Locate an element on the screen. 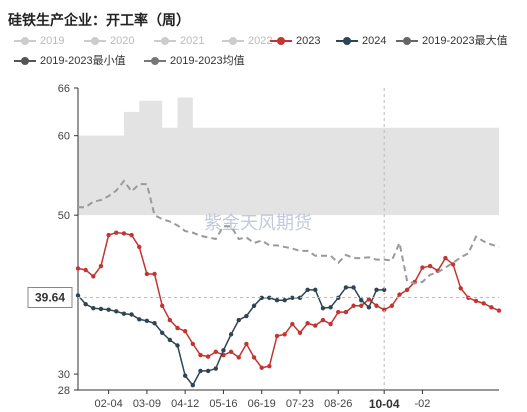  legend-item-2020: 2020 is located at coordinates (109, 41).